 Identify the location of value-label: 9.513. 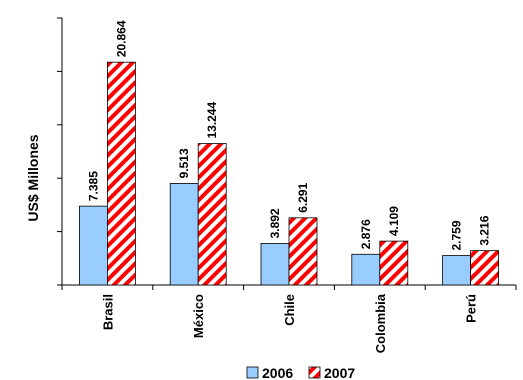
(184, 163).